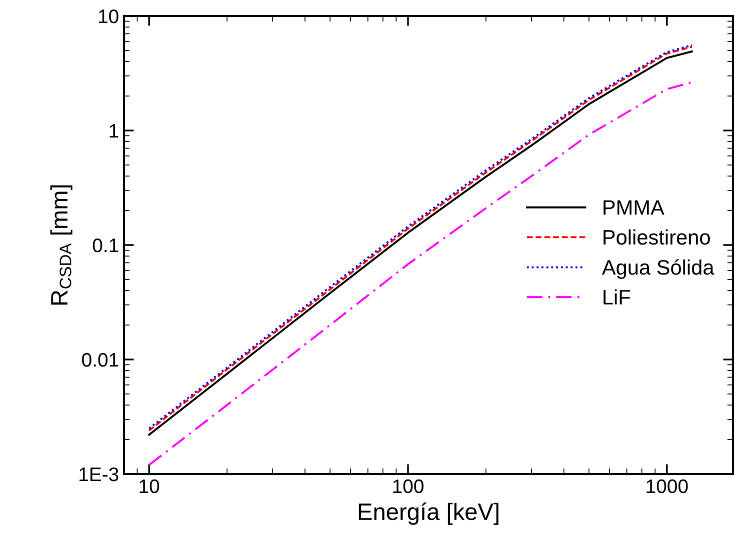 This screenshot has height=548, width=734. What do you see at coordinates (114, 131) in the screenshot?
I see `y-tick-label: 1` at bounding box center [114, 131].